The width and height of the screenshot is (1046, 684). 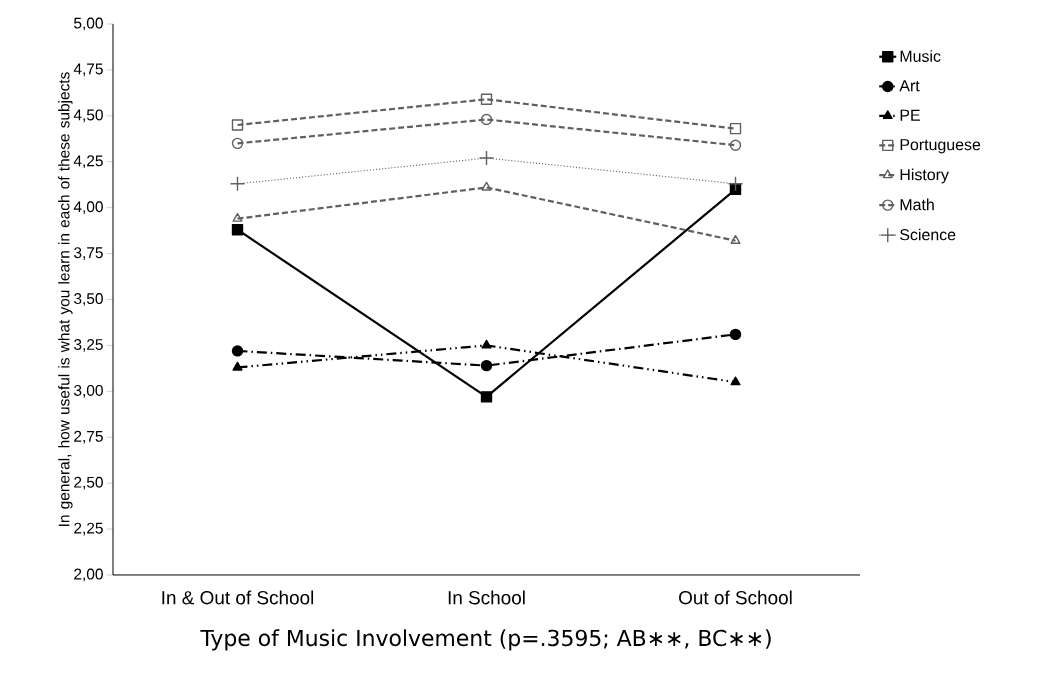 What do you see at coordinates (238, 597) in the screenshot?
I see `x-tick-label: In & Out of School` at bounding box center [238, 597].